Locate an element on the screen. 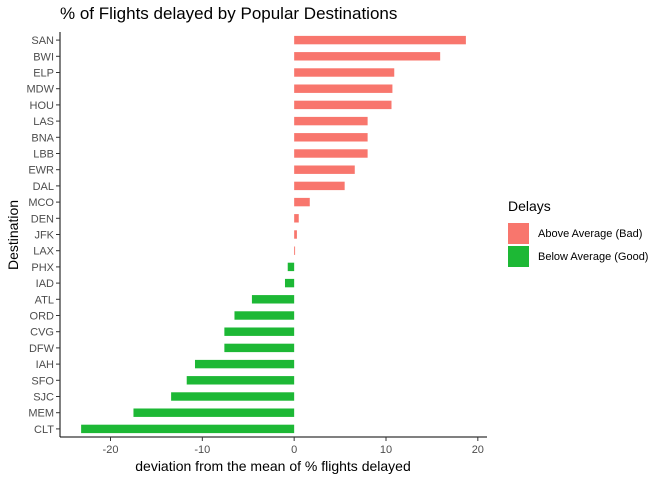 Image resolution: width=672 pixels, height=480 pixels. bar-ewr is located at coordinates (324, 169).